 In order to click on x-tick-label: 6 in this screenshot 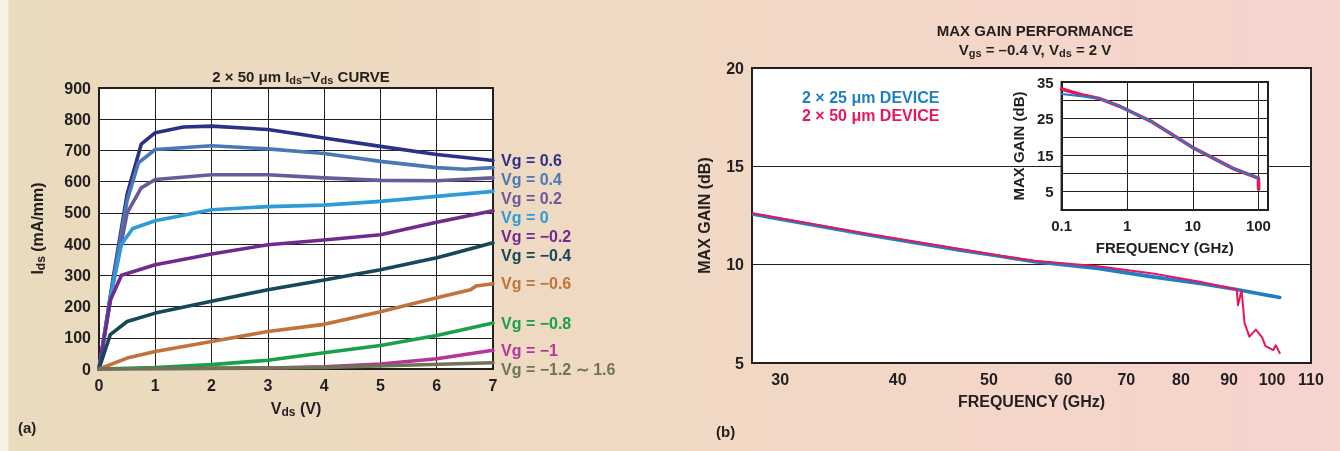, I will do `click(437, 385)`.